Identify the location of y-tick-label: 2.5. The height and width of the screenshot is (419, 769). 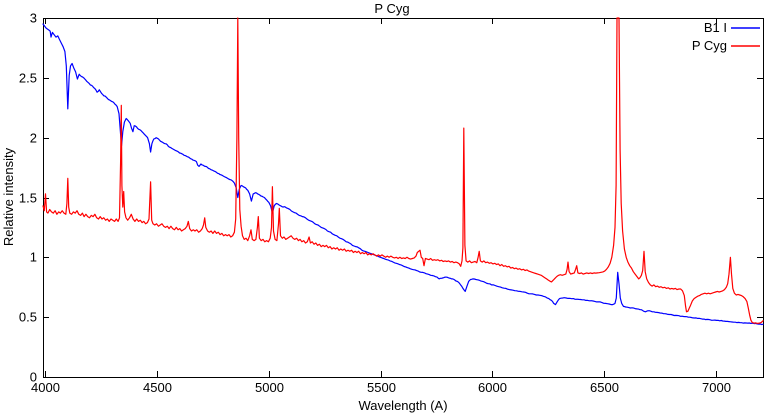
(28, 78).